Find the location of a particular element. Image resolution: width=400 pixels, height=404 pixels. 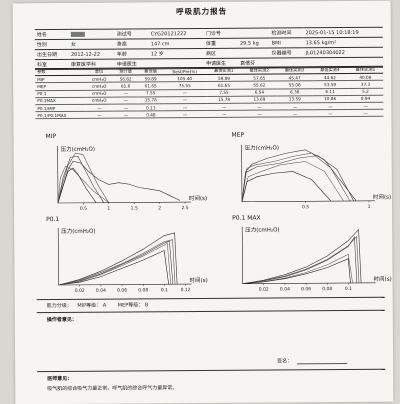

info-label: 测试号 is located at coordinates (132, 34).